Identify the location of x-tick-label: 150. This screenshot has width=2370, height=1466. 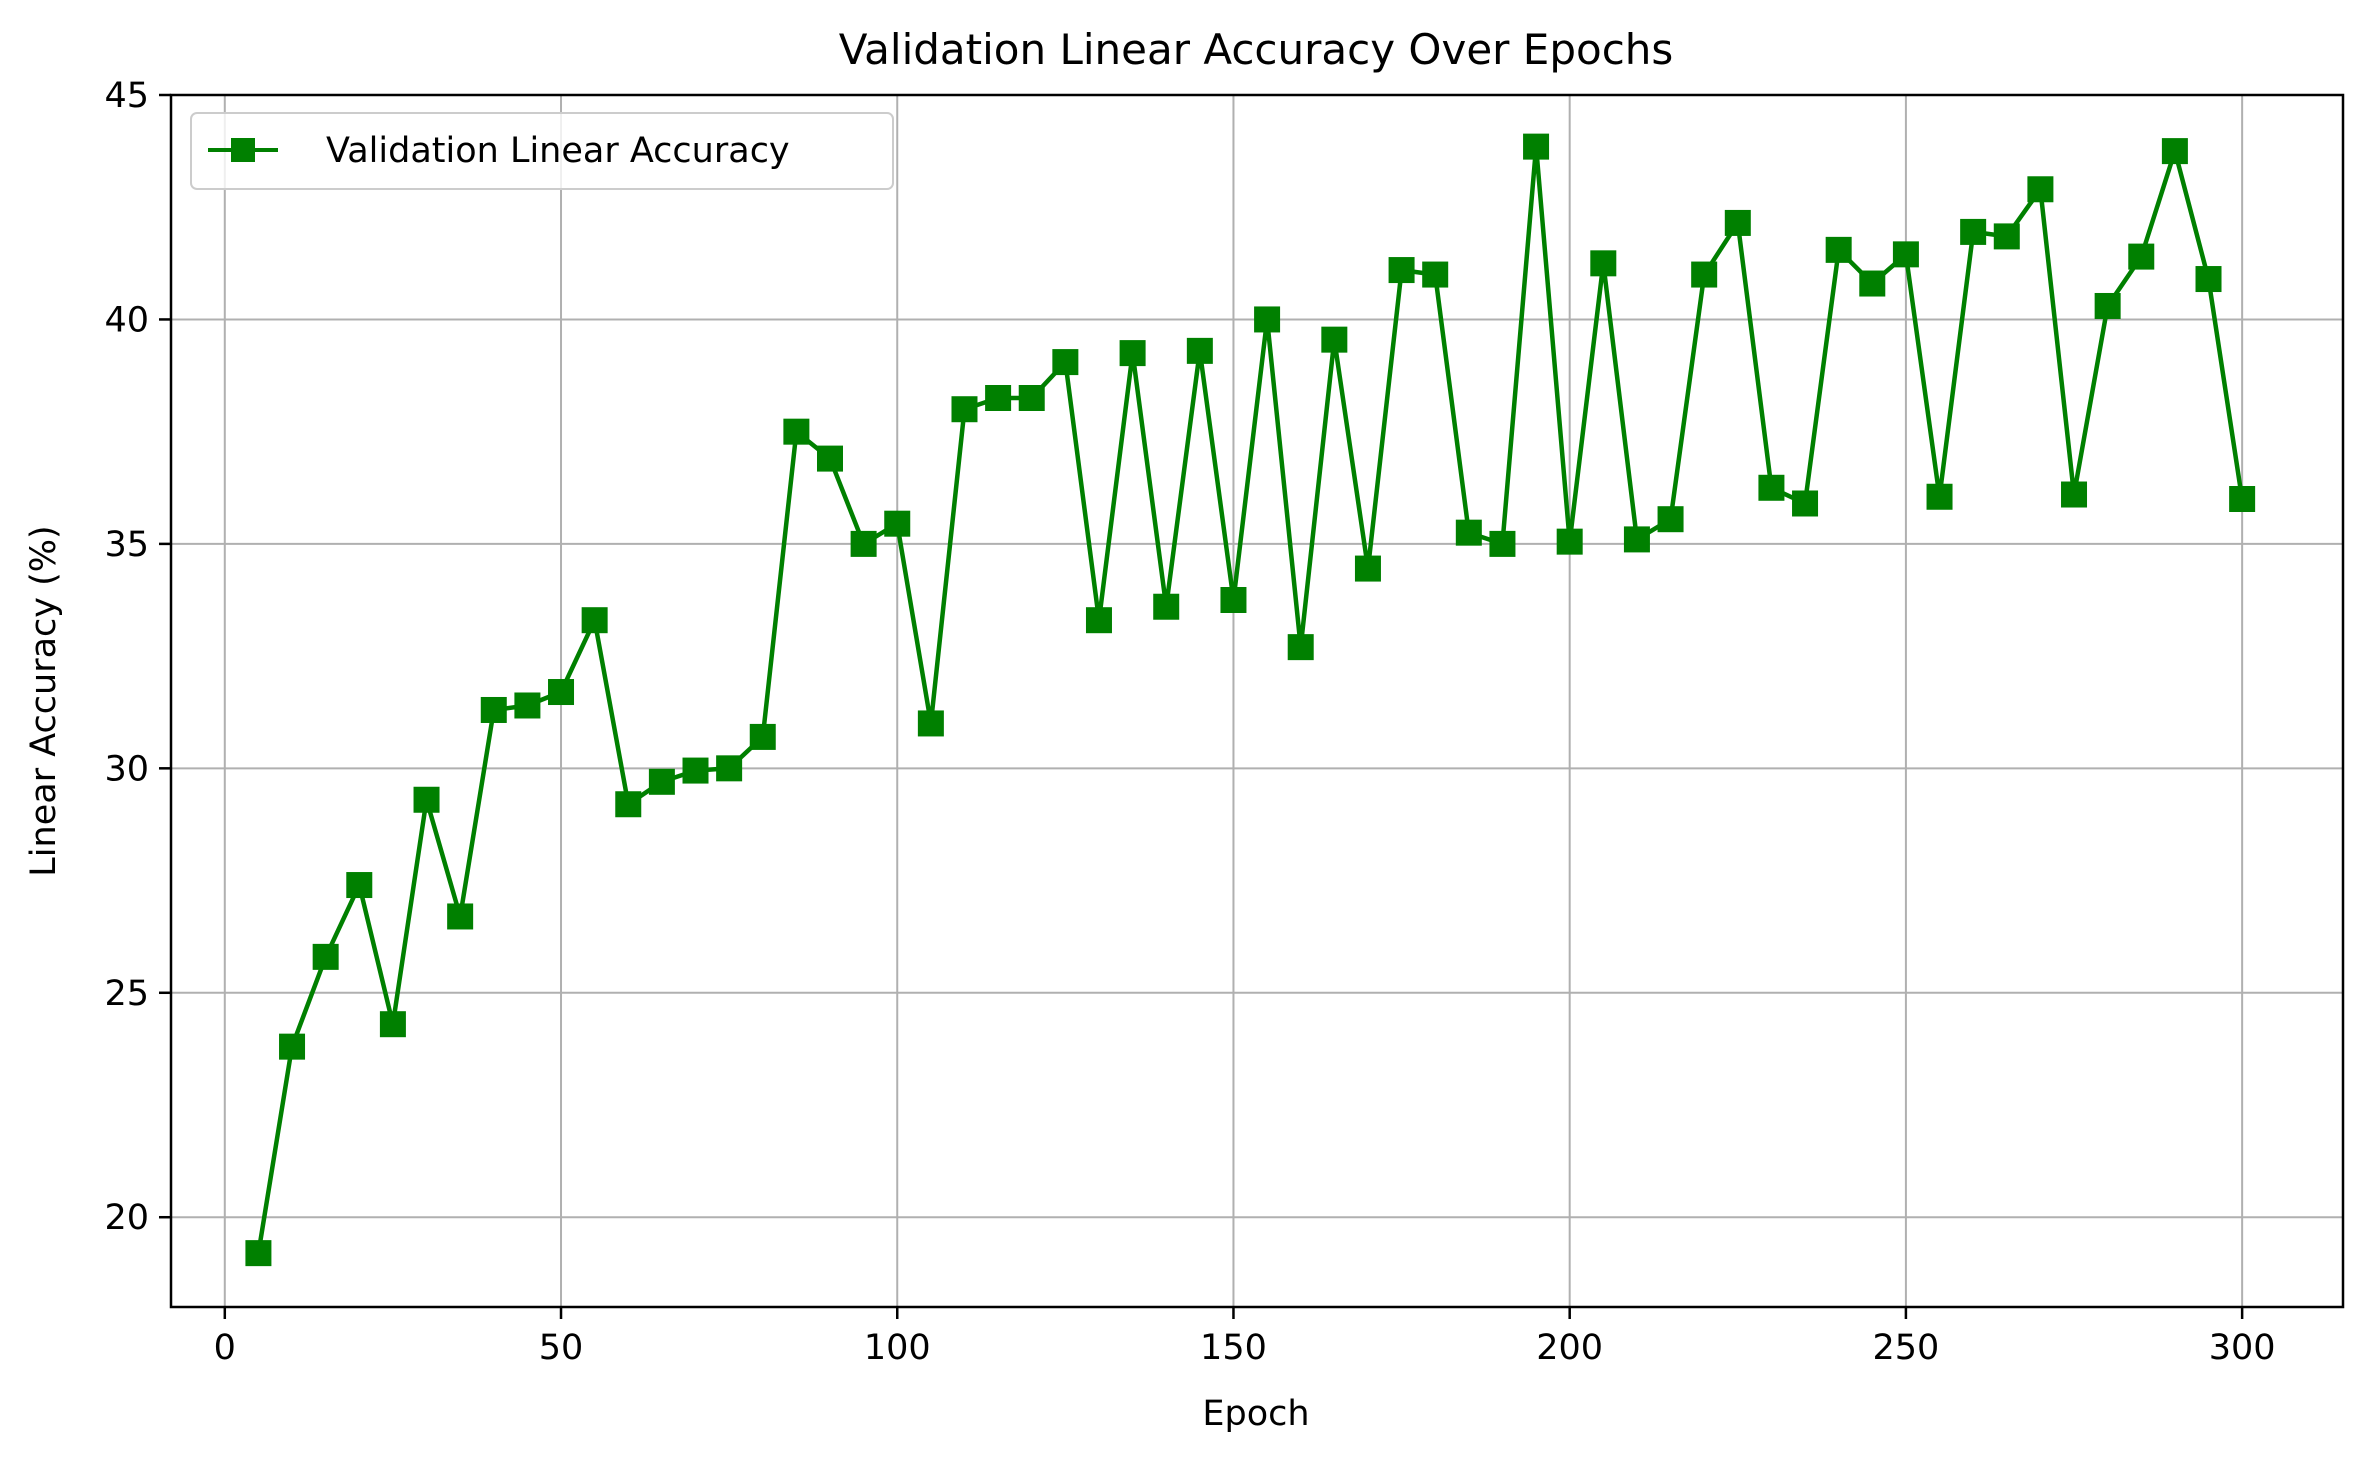
(1233, 1348).